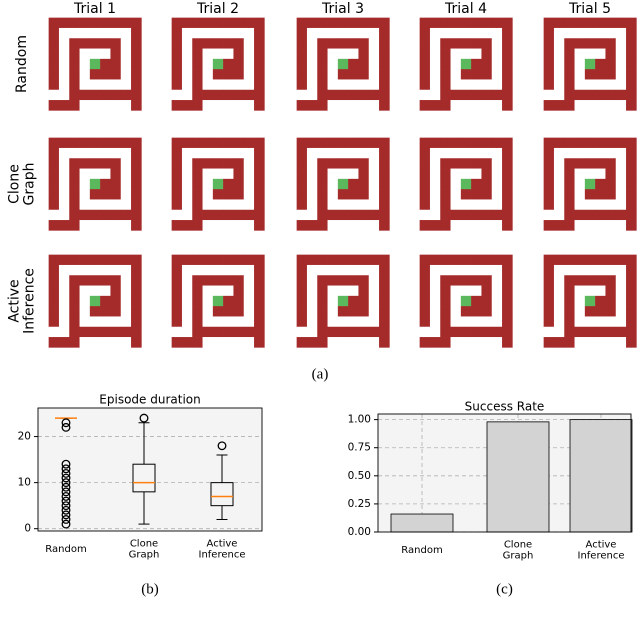 Image resolution: width=640 pixels, height=621 pixels. I want to click on column-title: Trial 3, so click(342, 9).